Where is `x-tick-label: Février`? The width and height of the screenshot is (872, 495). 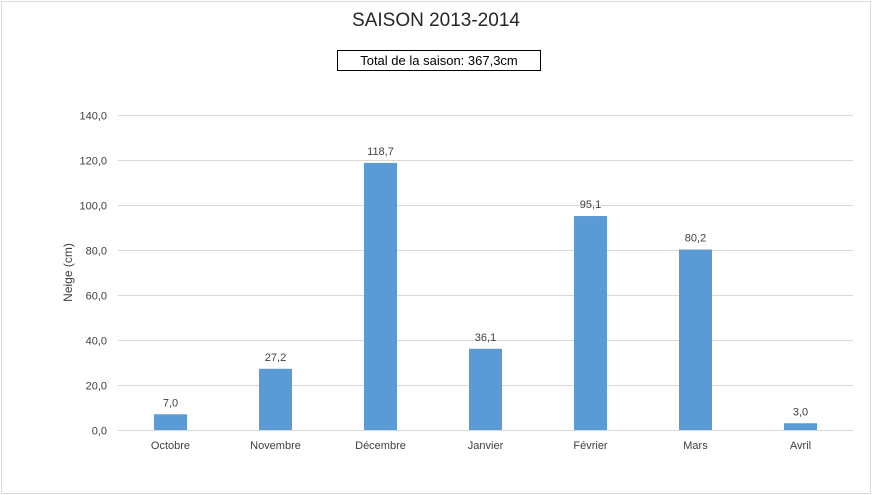
x-tick-label: Février is located at coordinates (590, 446).